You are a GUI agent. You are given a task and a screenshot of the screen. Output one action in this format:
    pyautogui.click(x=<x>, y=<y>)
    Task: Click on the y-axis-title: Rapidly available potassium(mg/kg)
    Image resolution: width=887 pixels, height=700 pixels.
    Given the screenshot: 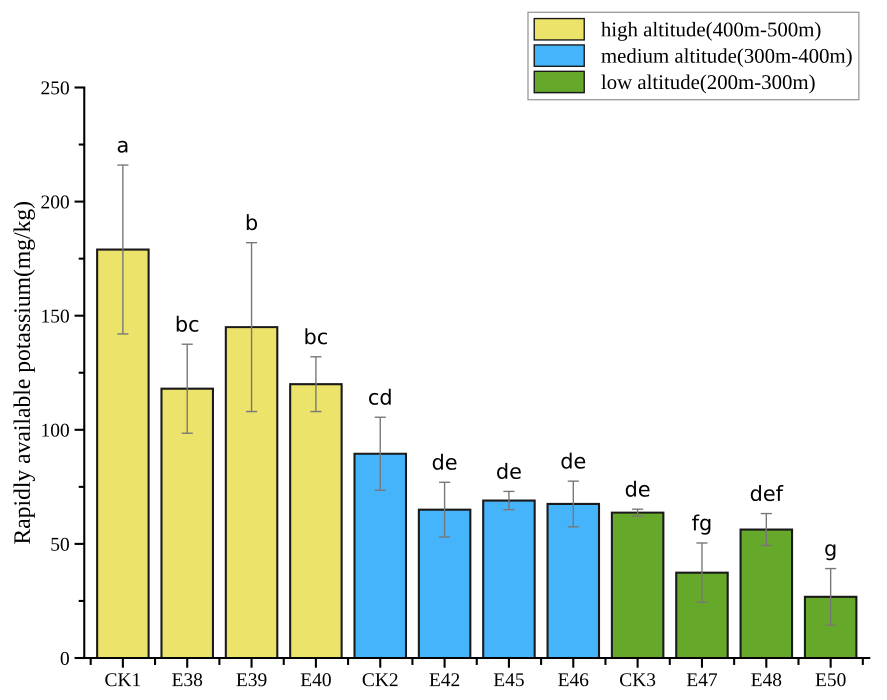 What is the action you would take?
    pyautogui.click(x=24, y=373)
    